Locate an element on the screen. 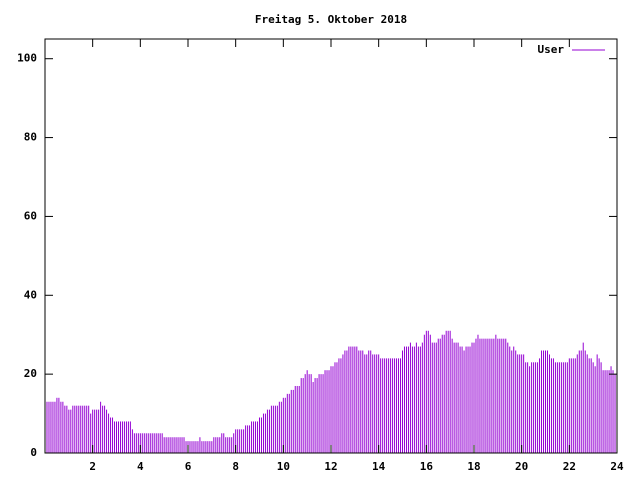 This screenshot has width=640, height=480. legend-label: User is located at coordinates (551, 49).